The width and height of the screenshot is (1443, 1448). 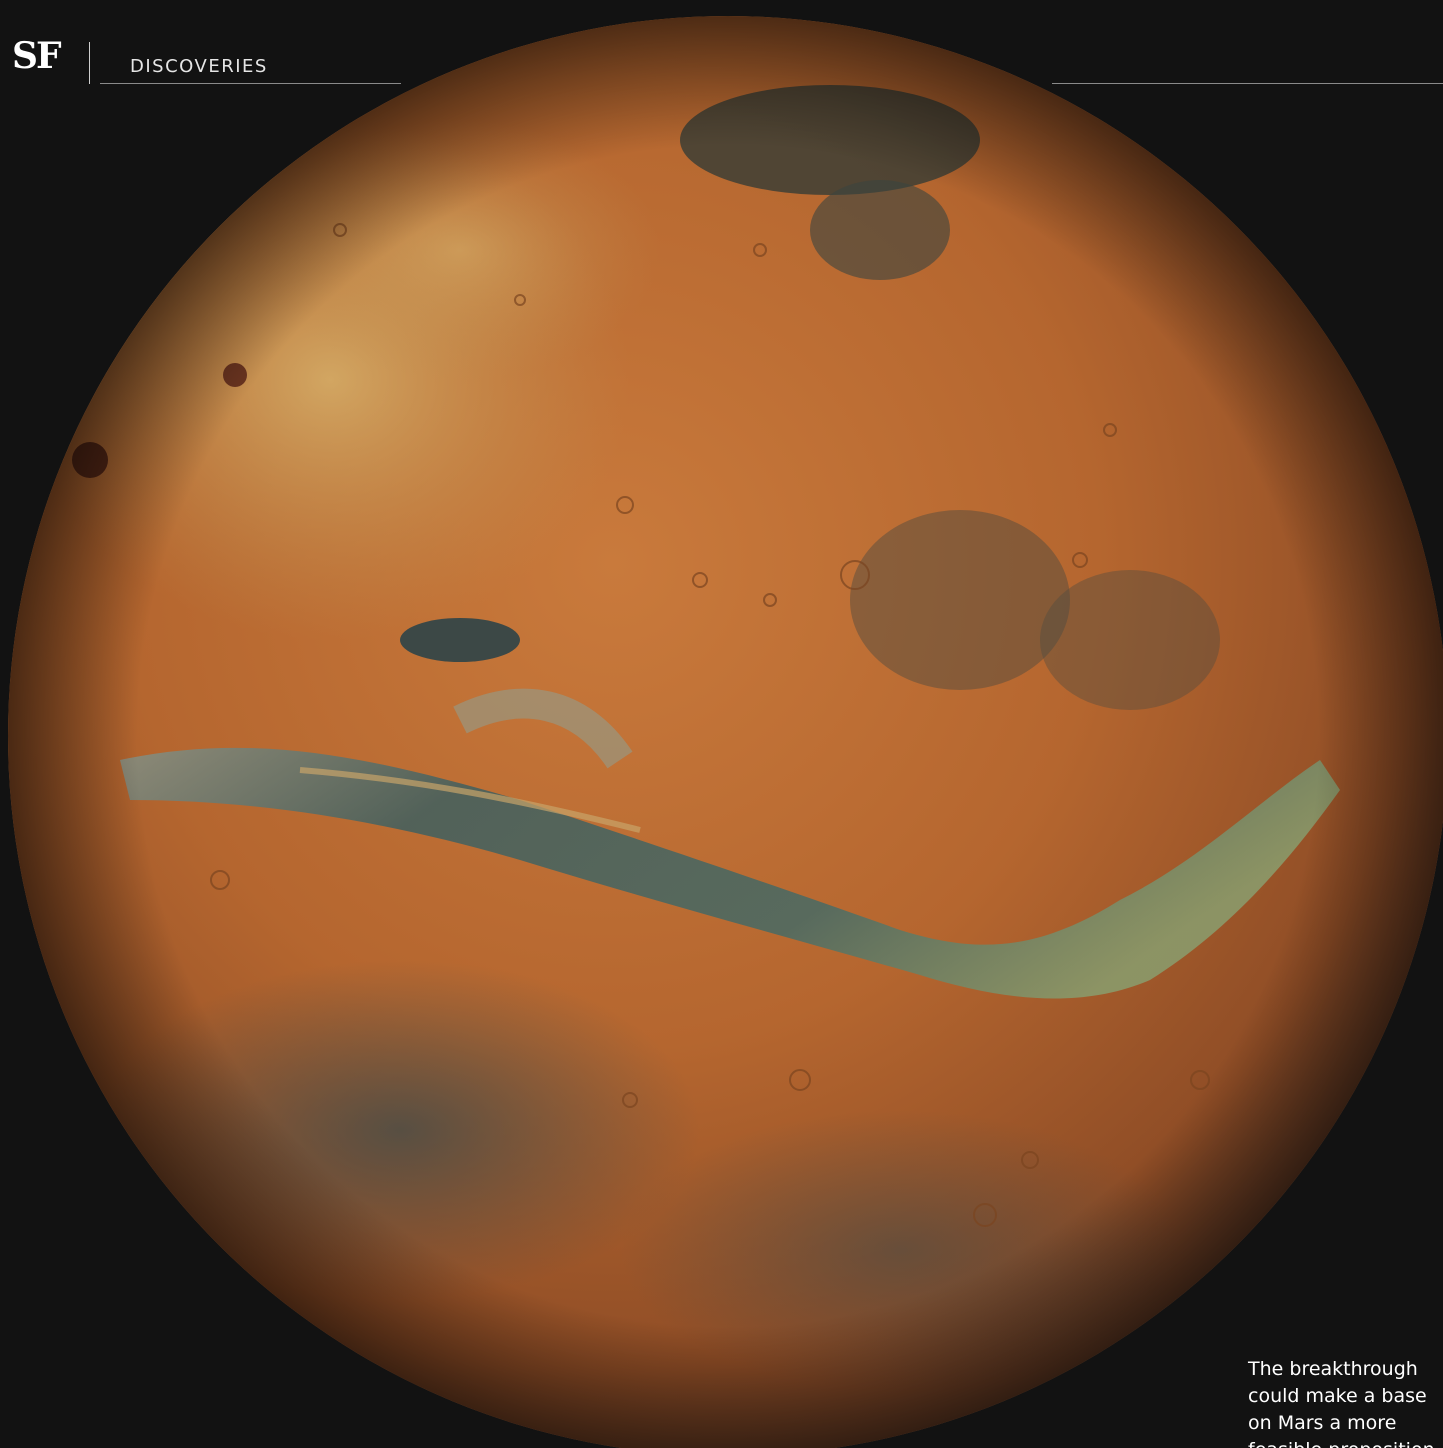 I want to click on brand-logo: SF, so click(x=37, y=56).